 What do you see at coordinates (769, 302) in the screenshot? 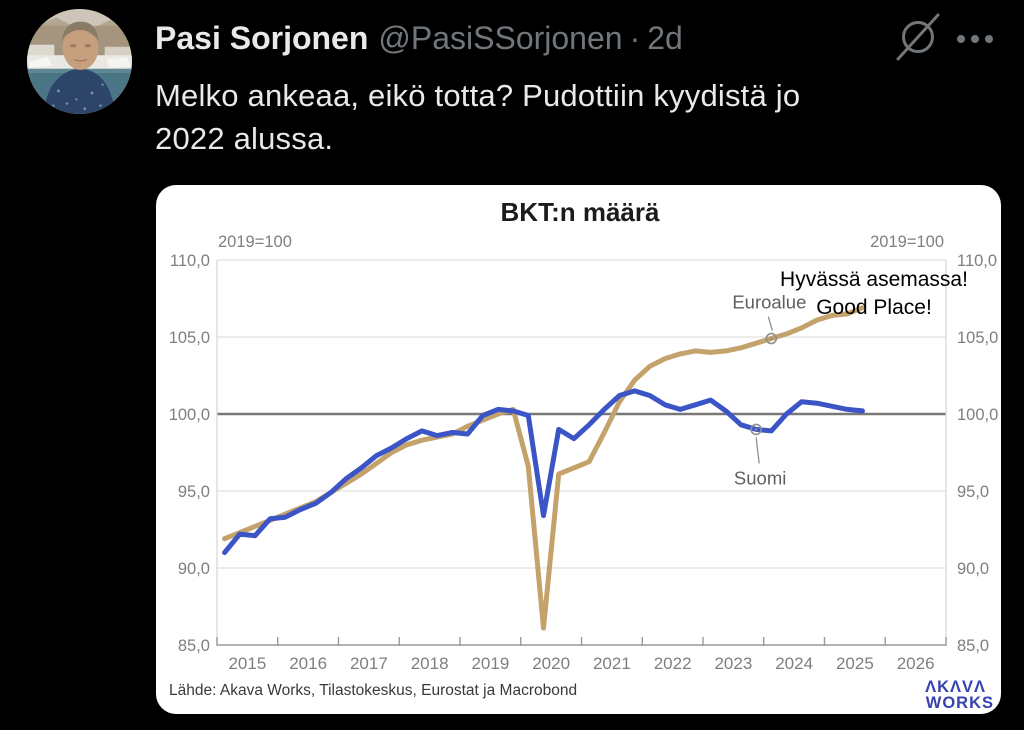
I see `series-label-euroalue: Euroalue` at bounding box center [769, 302].